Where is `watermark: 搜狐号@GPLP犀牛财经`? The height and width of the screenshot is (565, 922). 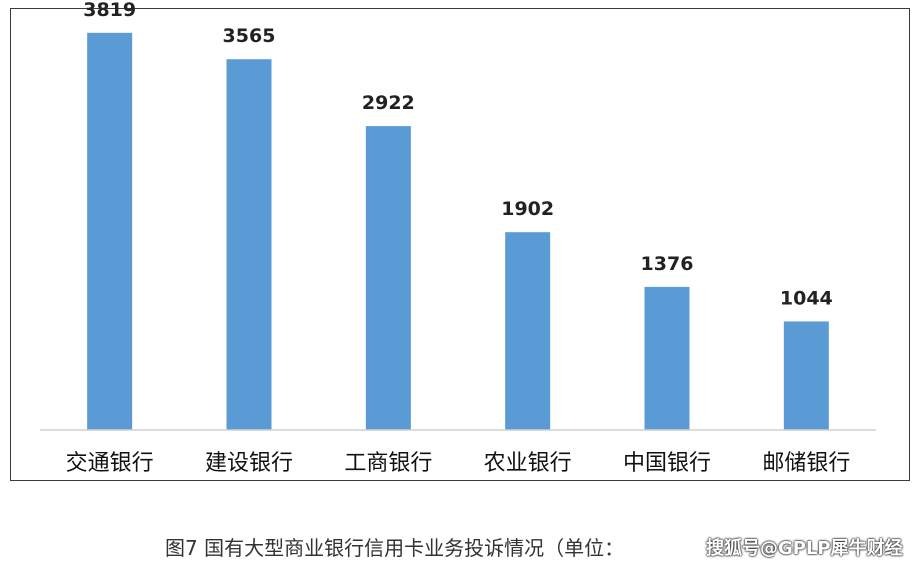
watermark: 搜狐号@GPLP犀牛财经 is located at coordinates (804, 548).